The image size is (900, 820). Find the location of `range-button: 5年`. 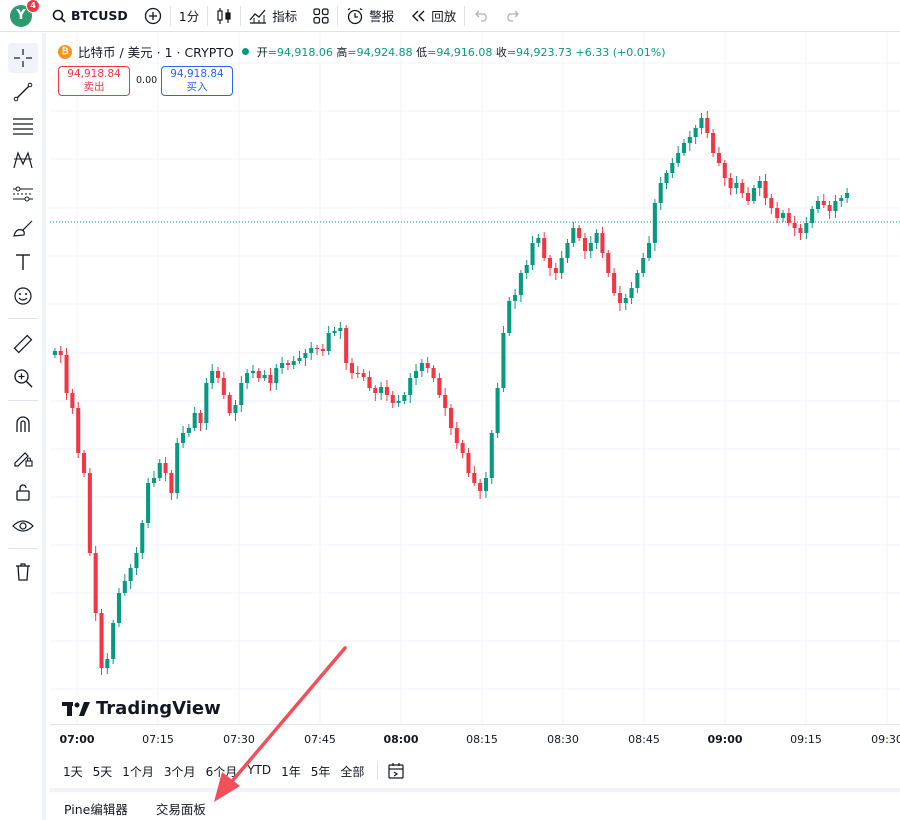

range-button: 5年 is located at coordinates (320, 771).